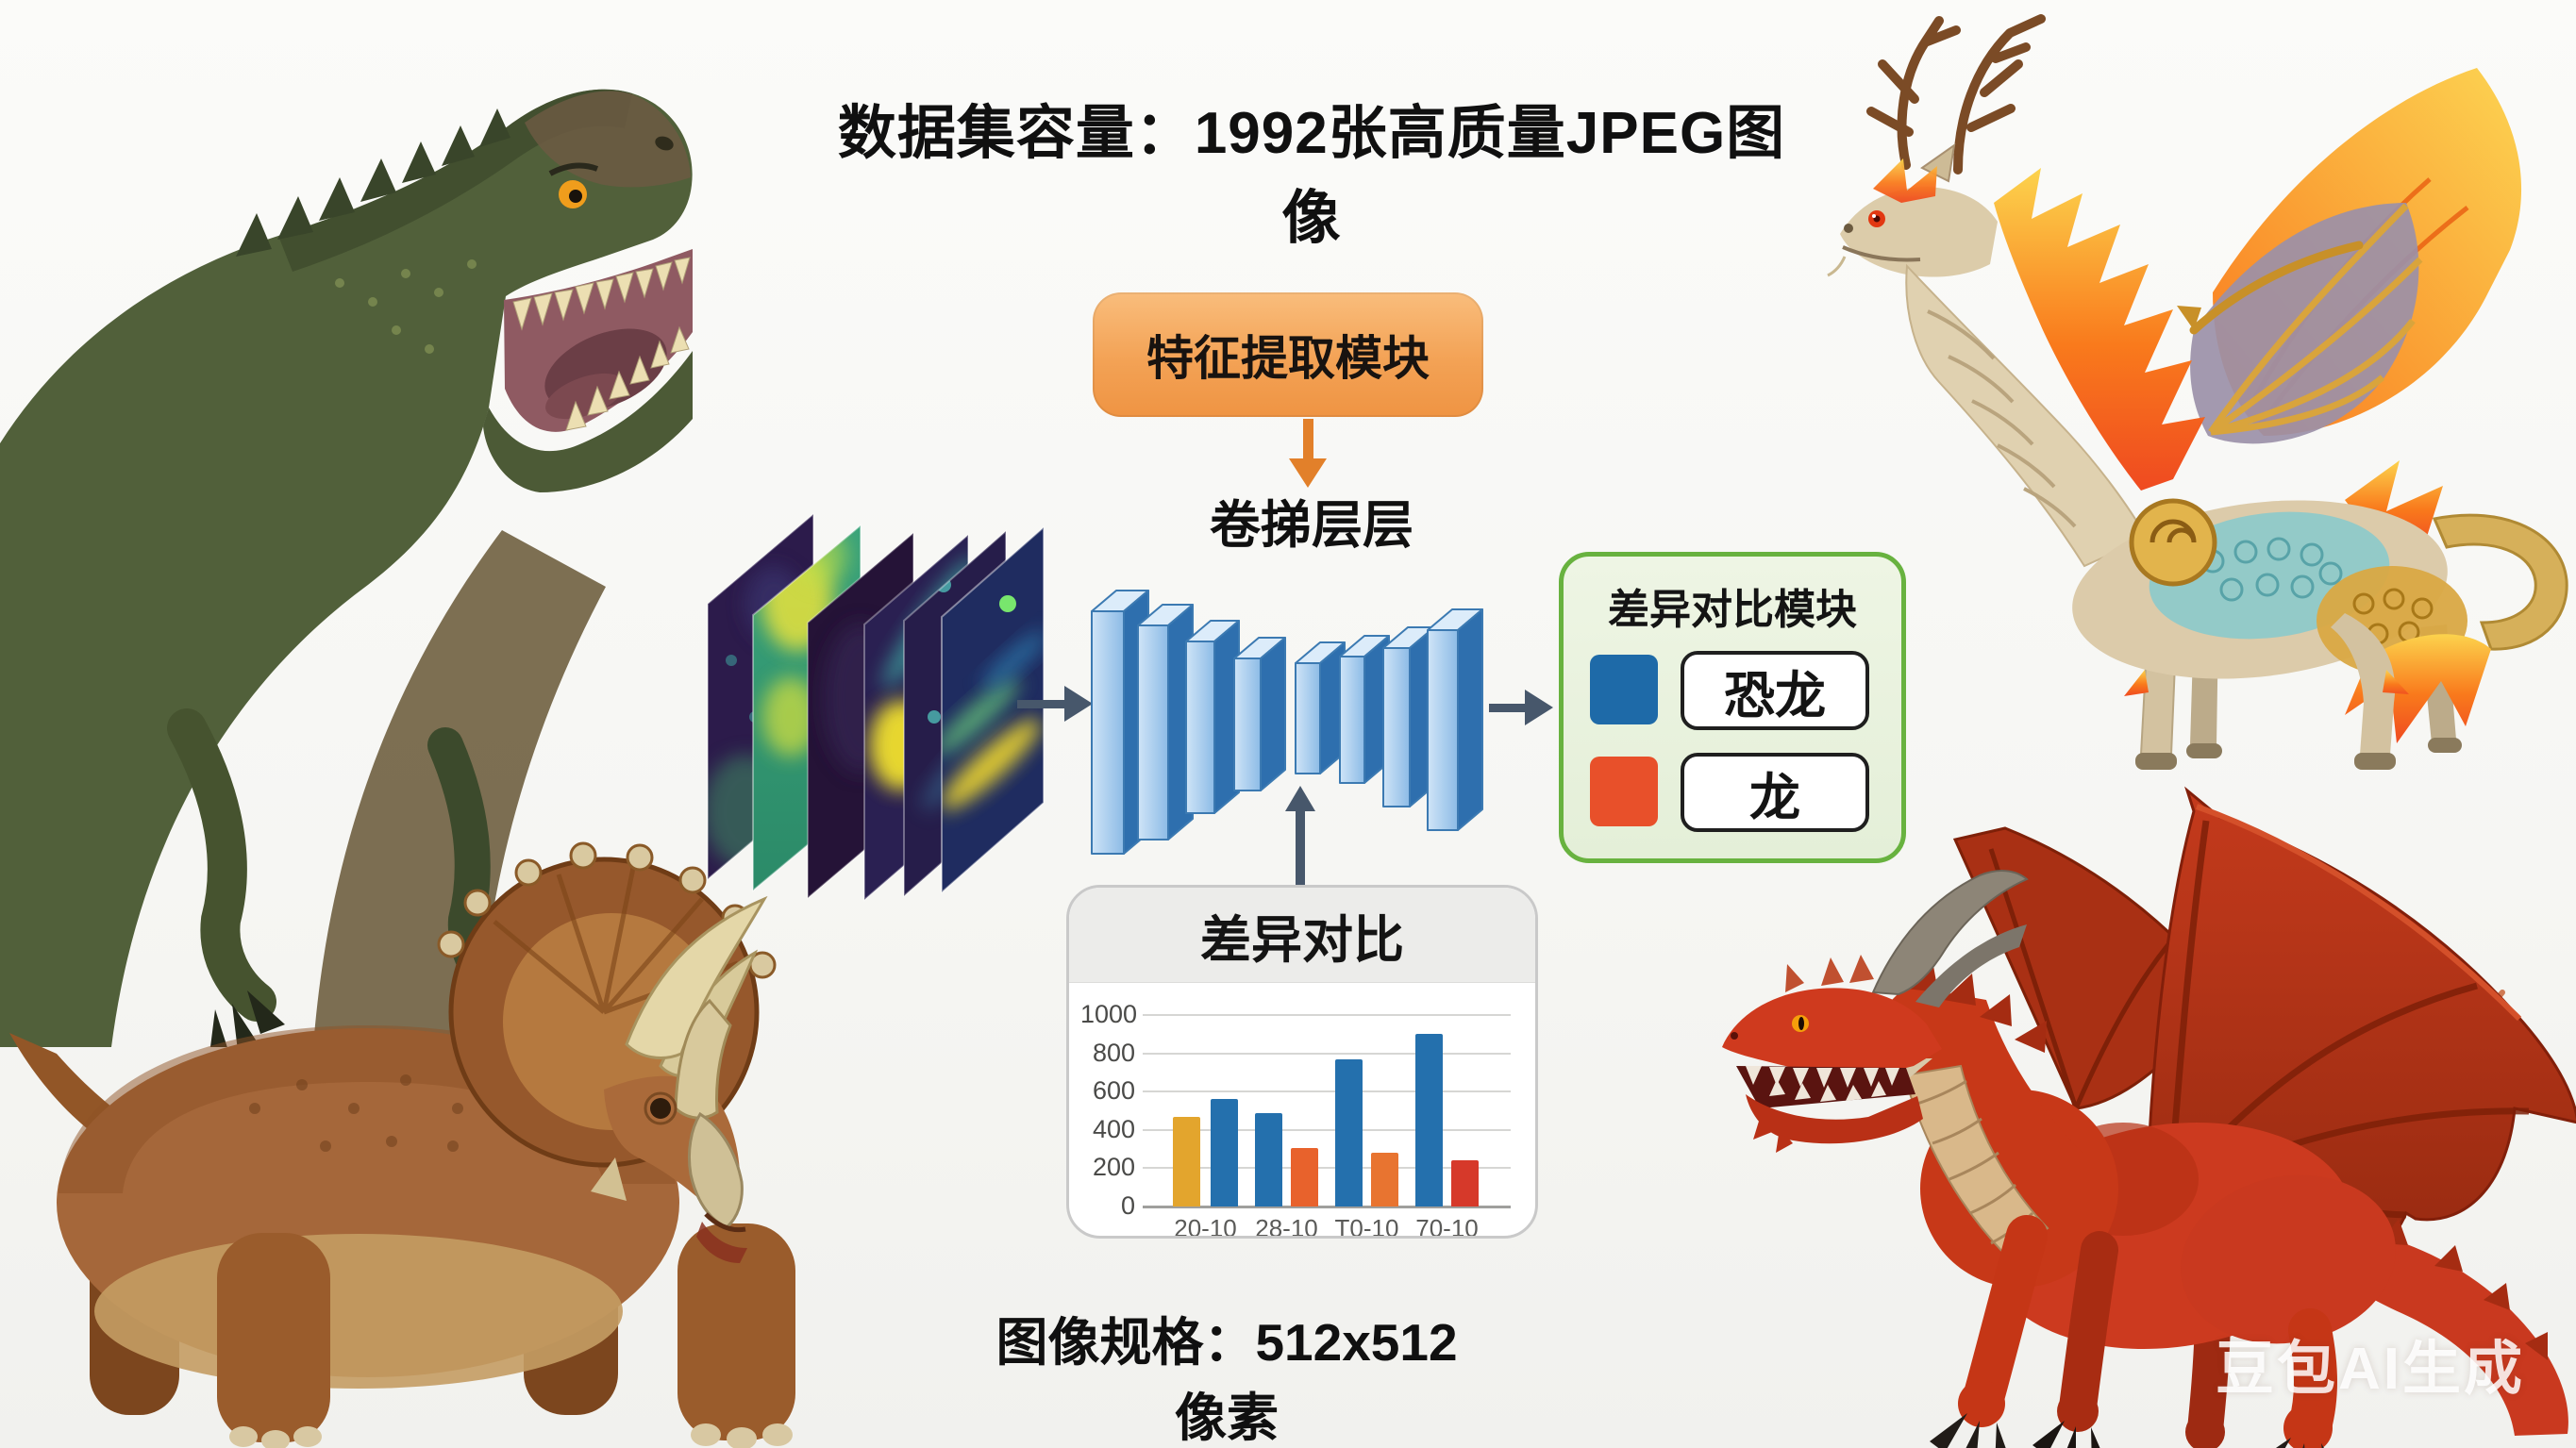 The height and width of the screenshot is (1448, 2576). Describe the element at coordinates (1041, 704) in the screenshot. I see `arrow-right-icon` at that location.